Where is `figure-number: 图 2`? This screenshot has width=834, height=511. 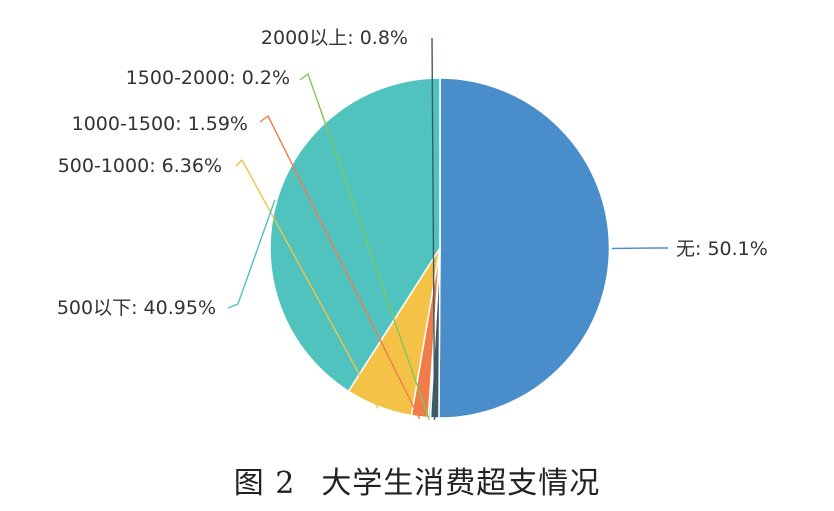
figure-number: 图 2 is located at coordinates (264, 483).